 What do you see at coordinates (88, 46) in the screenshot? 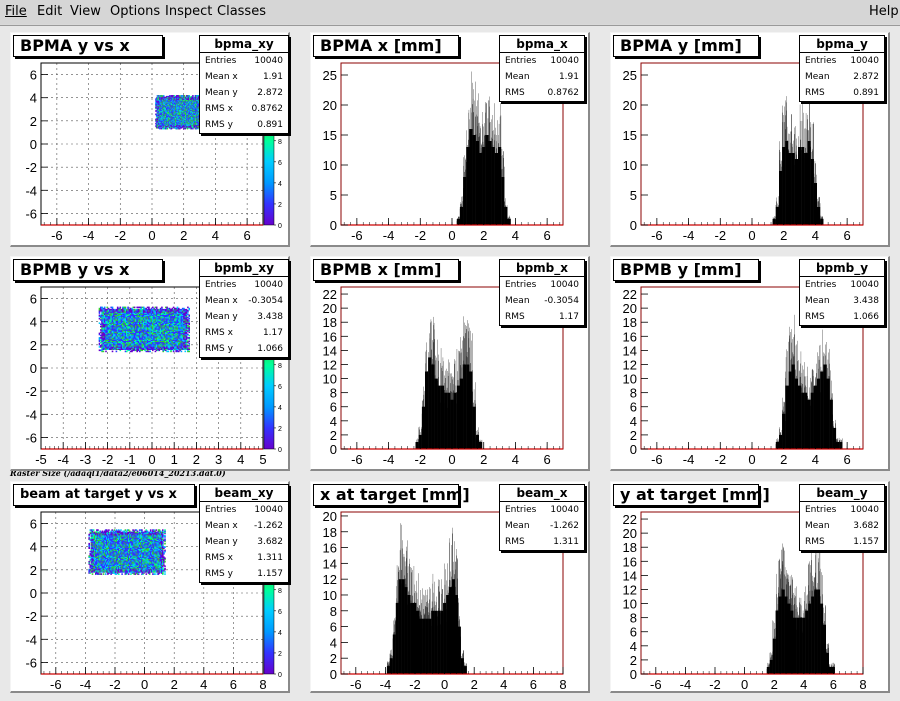
I see `pad-title: BPMA y vs x` at bounding box center [88, 46].